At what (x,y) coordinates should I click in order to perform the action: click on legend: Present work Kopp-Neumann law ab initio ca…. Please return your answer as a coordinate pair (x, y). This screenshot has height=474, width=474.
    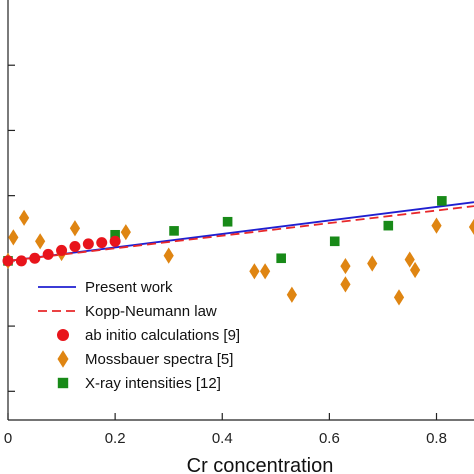
    Looking at the image, I should click on (139, 335).